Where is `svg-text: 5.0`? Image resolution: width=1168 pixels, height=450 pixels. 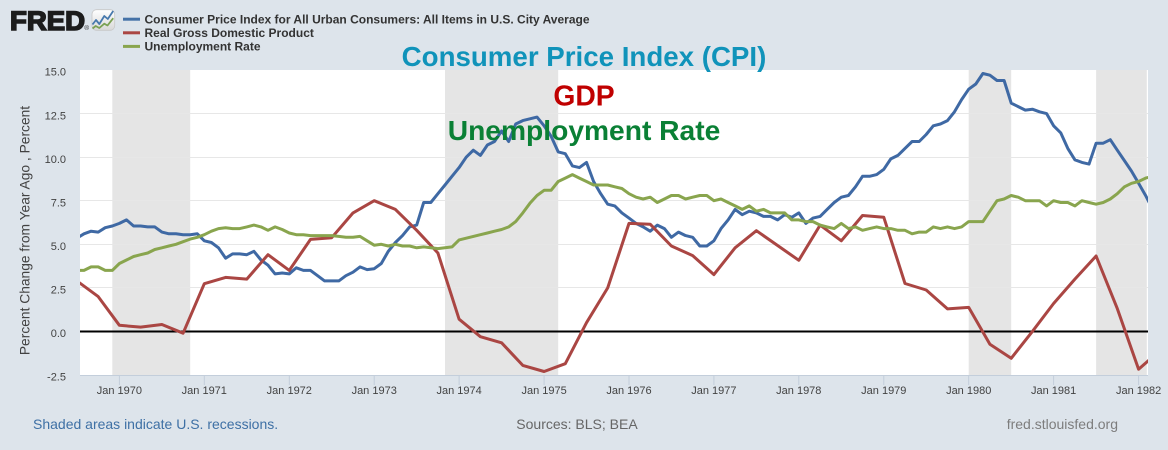 svg-text: 5.0 is located at coordinates (58, 247).